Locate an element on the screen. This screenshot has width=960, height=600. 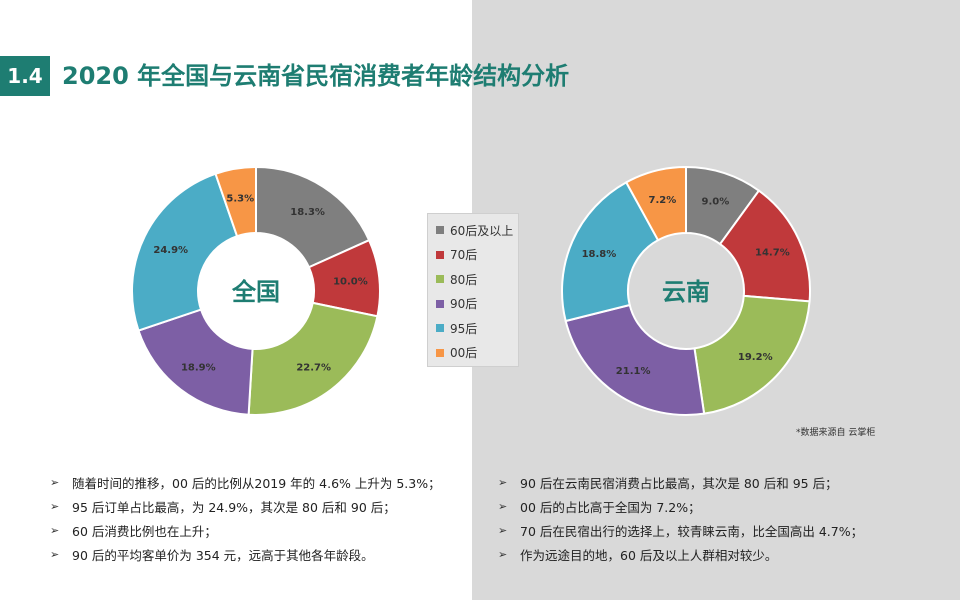
slice-value-label: 18.9% is located at coordinates (198, 367).